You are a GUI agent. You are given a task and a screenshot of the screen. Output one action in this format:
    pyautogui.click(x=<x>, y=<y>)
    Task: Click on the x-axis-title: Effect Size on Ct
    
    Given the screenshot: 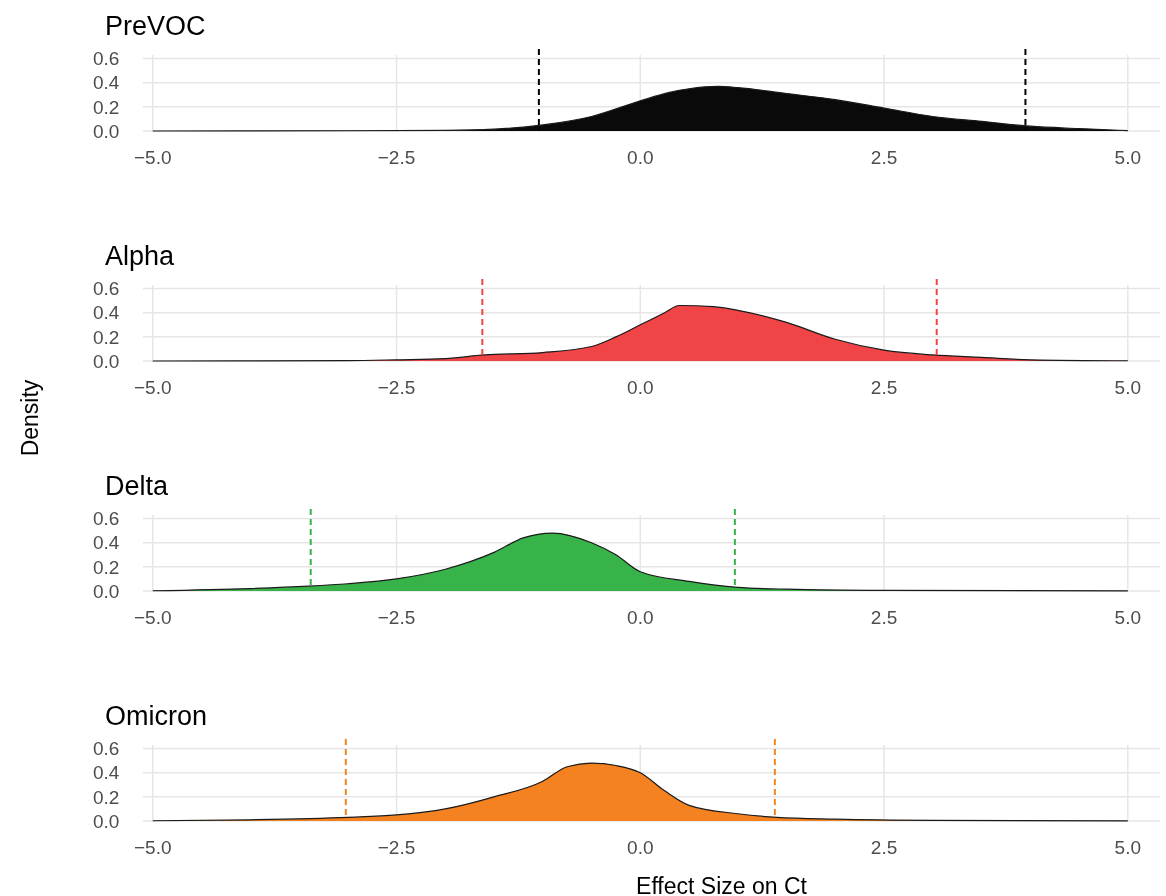 What is the action you would take?
    pyautogui.click(x=722, y=884)
    